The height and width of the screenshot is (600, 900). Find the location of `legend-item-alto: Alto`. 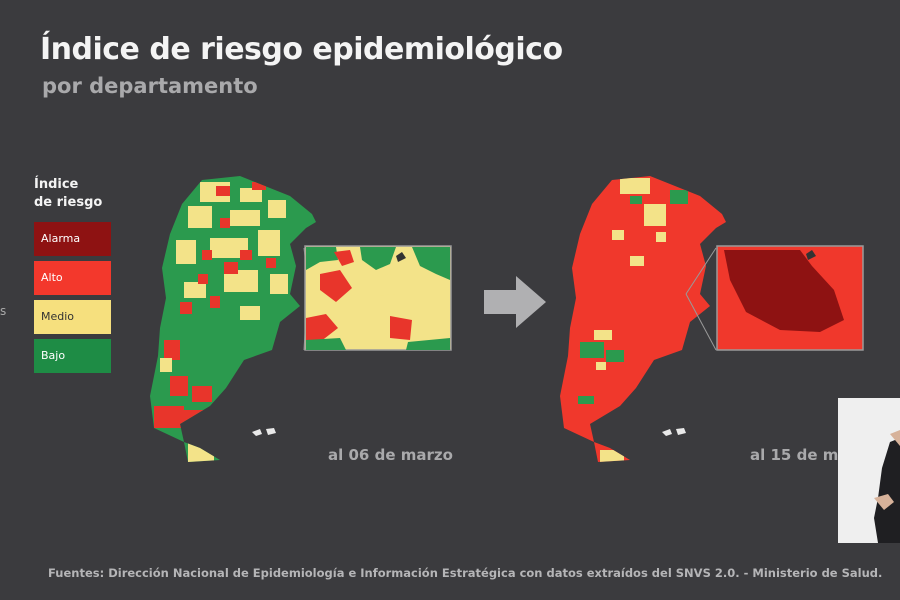

legend-item-alto: Alto is located at coordinates (72, 278).